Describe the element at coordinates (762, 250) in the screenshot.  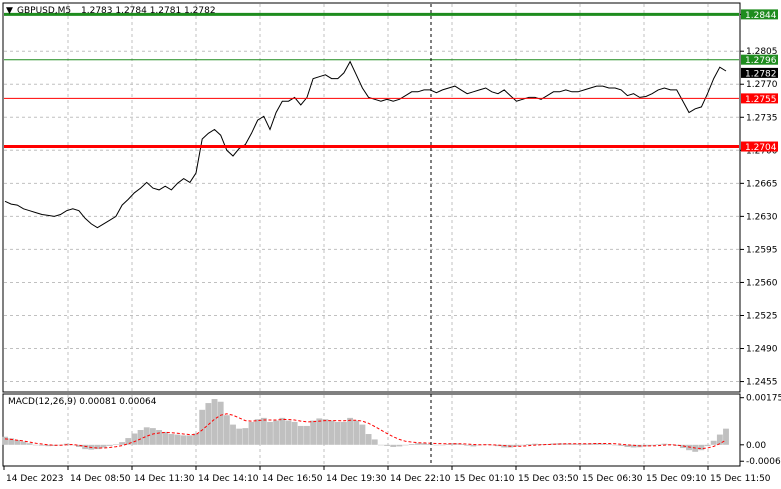
I see `price-tick-label: 1.2595` at that location.